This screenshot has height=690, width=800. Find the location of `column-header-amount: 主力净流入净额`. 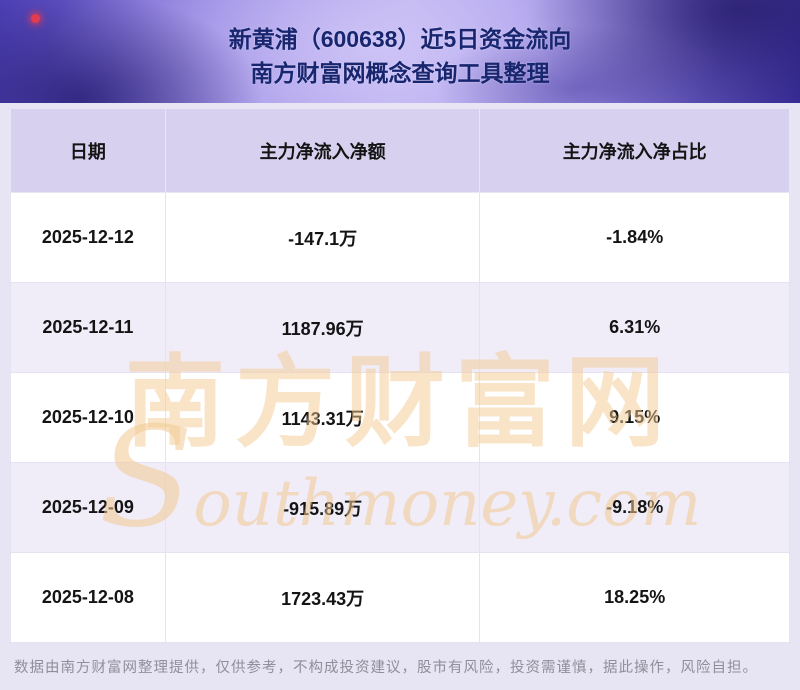

column-header-amount: 主力净流入净额 is located at coordinates (322, 150).